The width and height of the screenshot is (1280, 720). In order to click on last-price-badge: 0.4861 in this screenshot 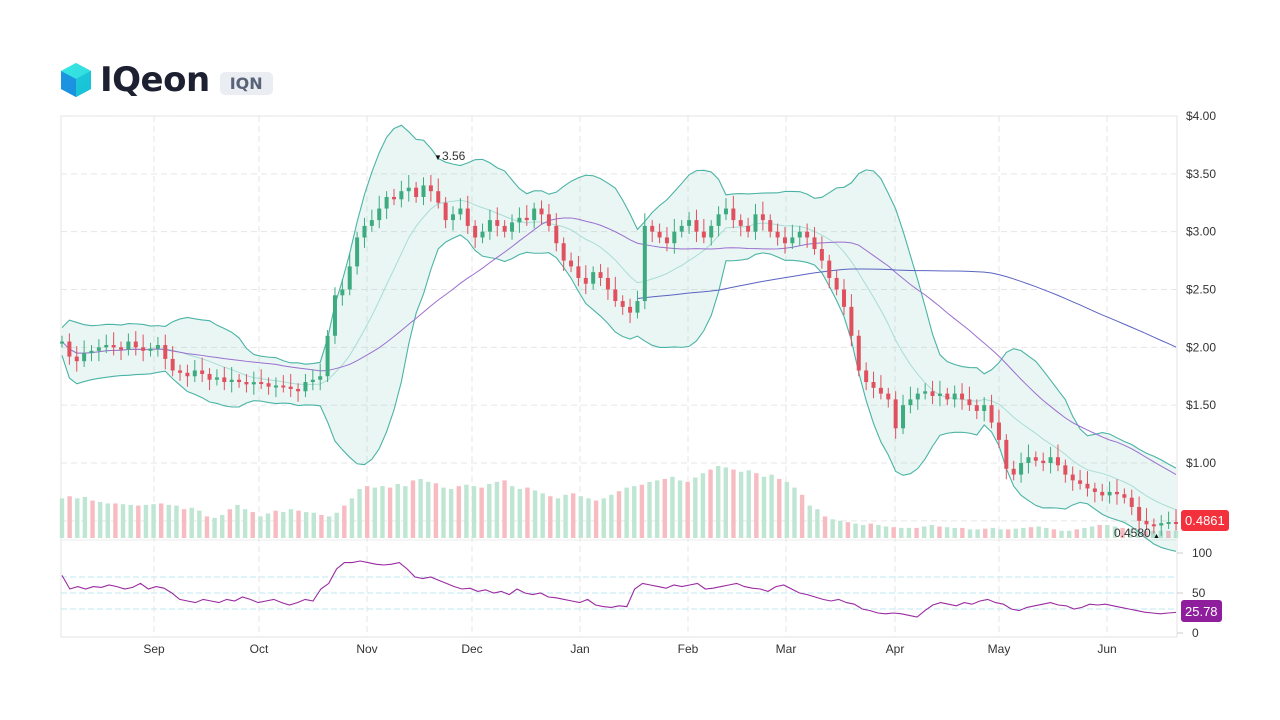, I will do `click(1205, 520)`.